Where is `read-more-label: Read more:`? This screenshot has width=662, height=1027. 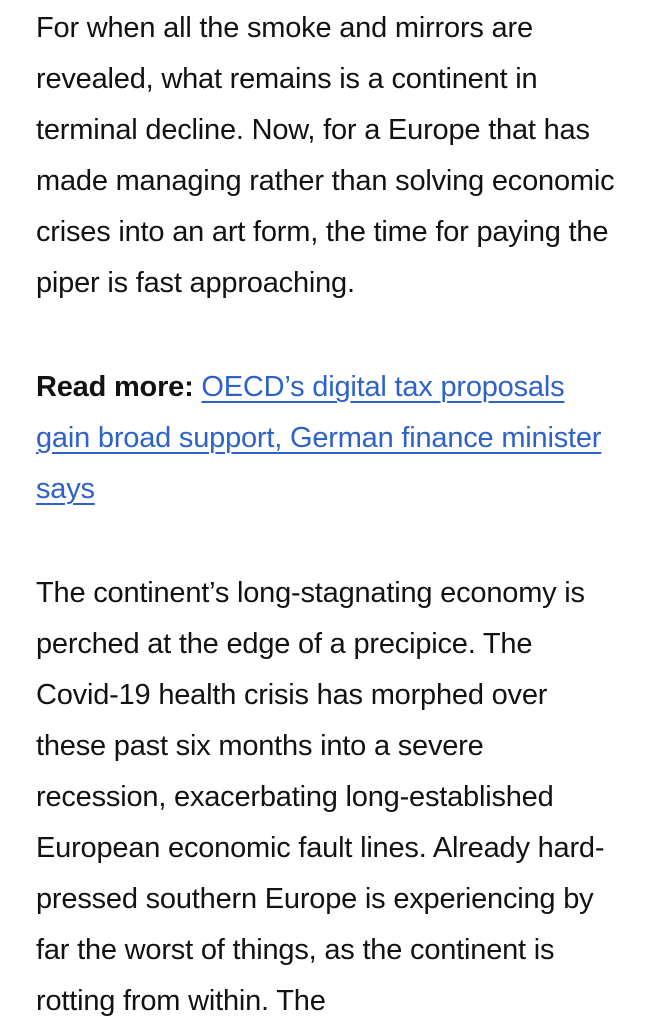
read-more-label: Read more: is located at coordinates (115, 387).